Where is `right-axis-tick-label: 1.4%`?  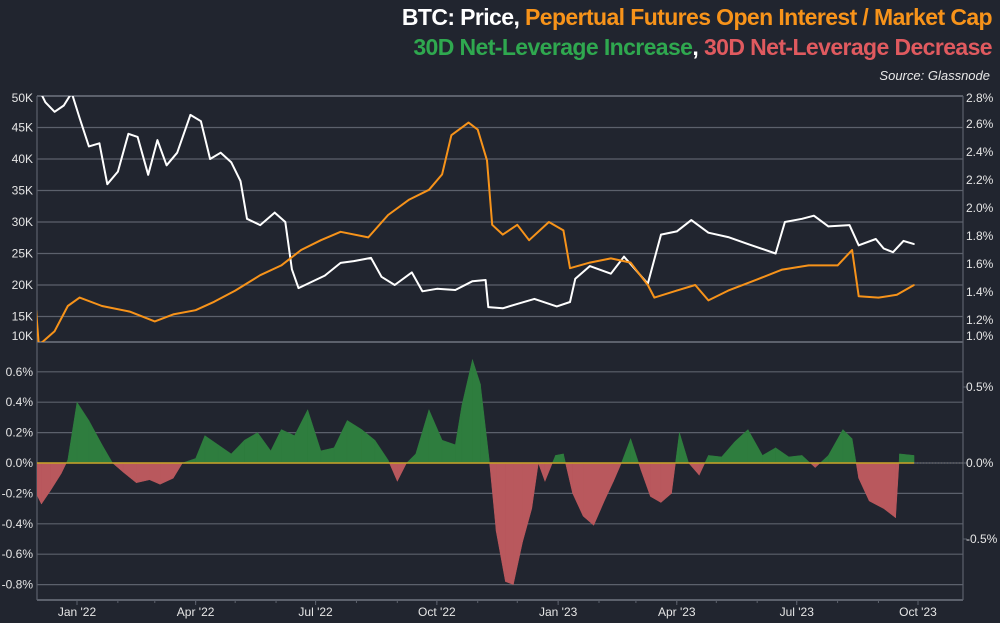
right-axis-tick-label: 1.4% is located at coordinates (980, 292).